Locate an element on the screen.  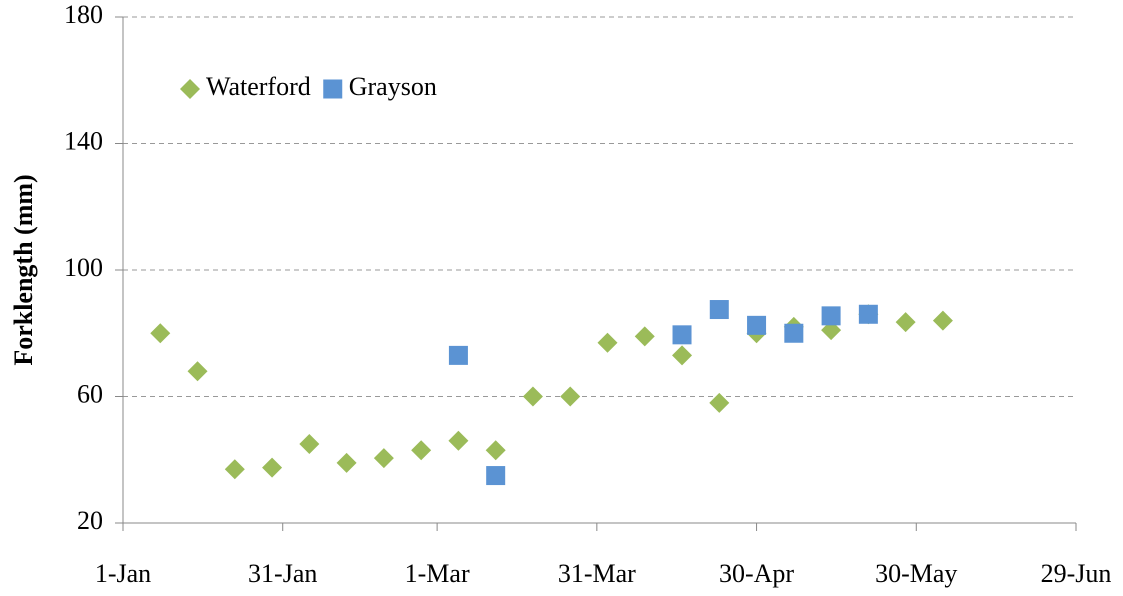
legend-label: Waterford is located at coordinates (258, 86).